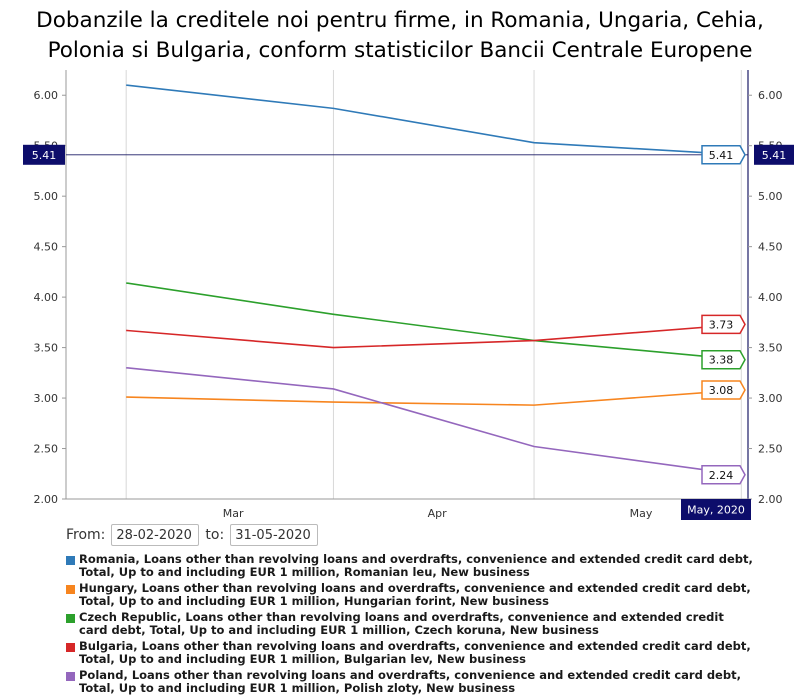  I want to click on y-tick-label-right: 4.50, so click(770, 247).